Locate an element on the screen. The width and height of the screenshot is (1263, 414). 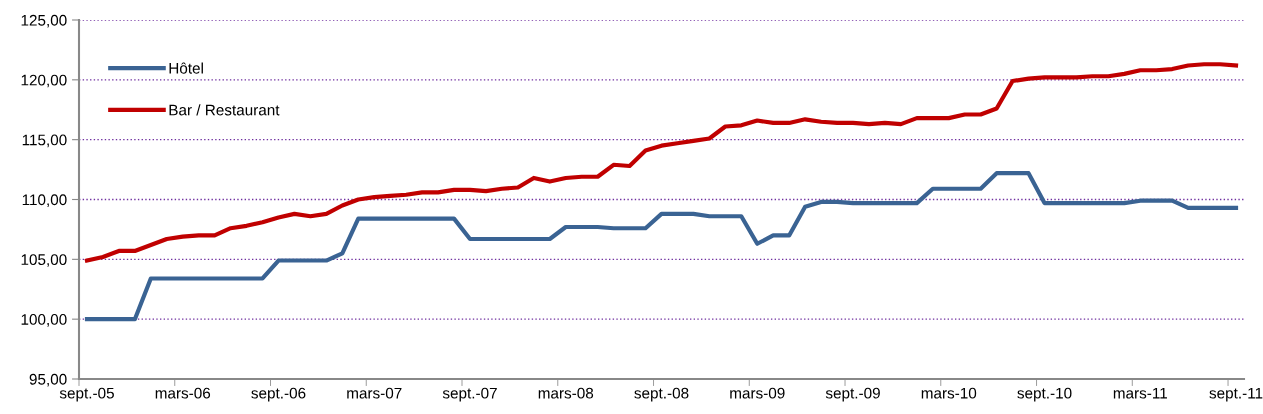
x-tick-label: mars-07 is located at coordinates (374, 393).